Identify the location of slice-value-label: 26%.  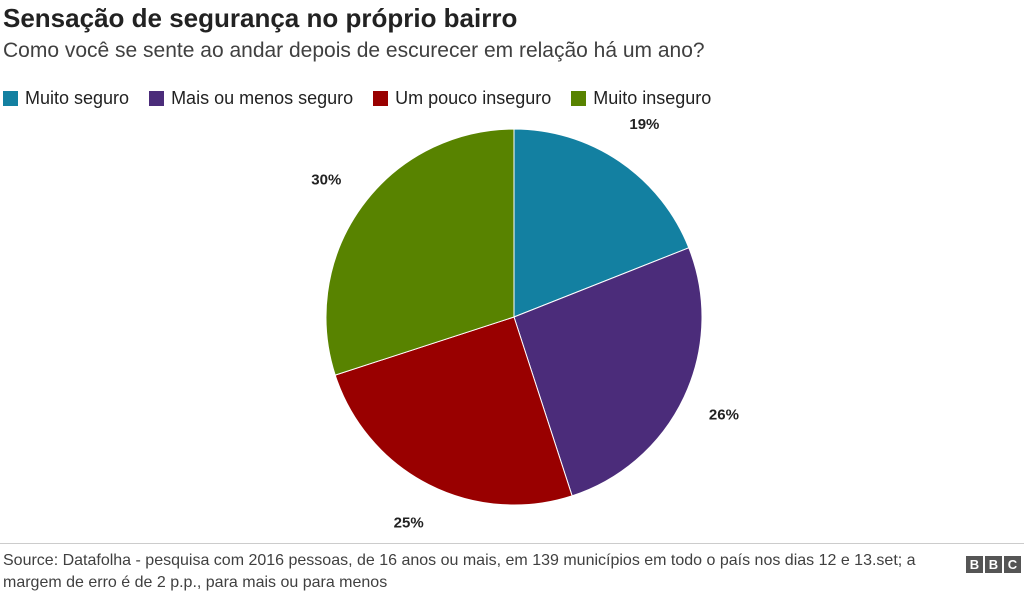
(724, 415).